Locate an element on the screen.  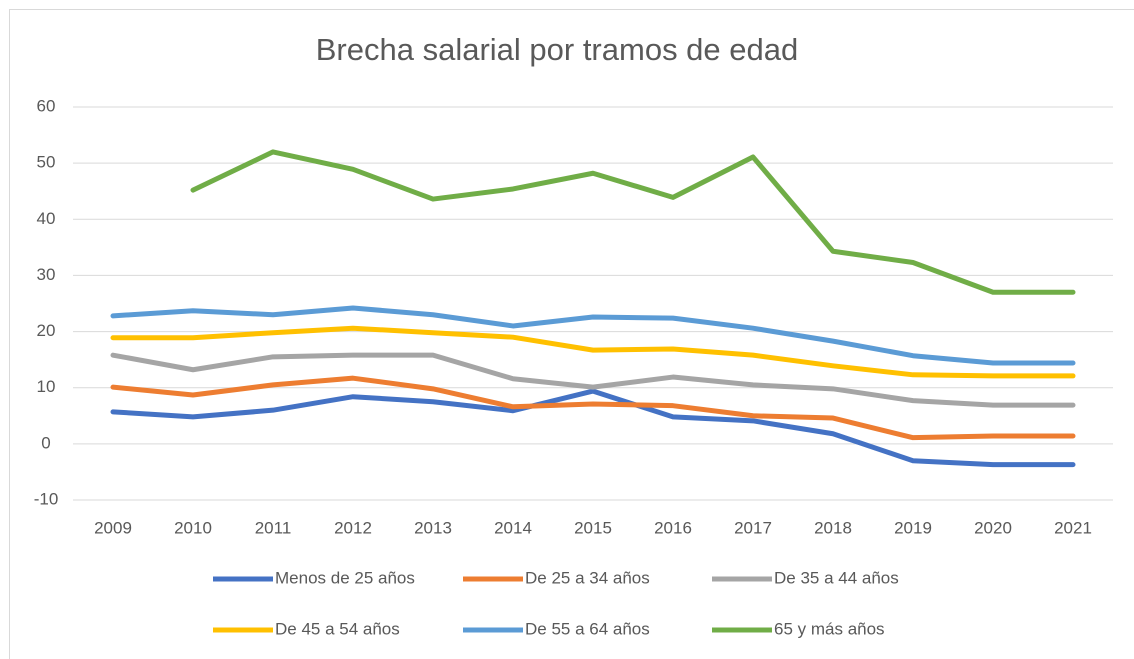
x-tick-label: 2017 is located at coordinates (753, 527).